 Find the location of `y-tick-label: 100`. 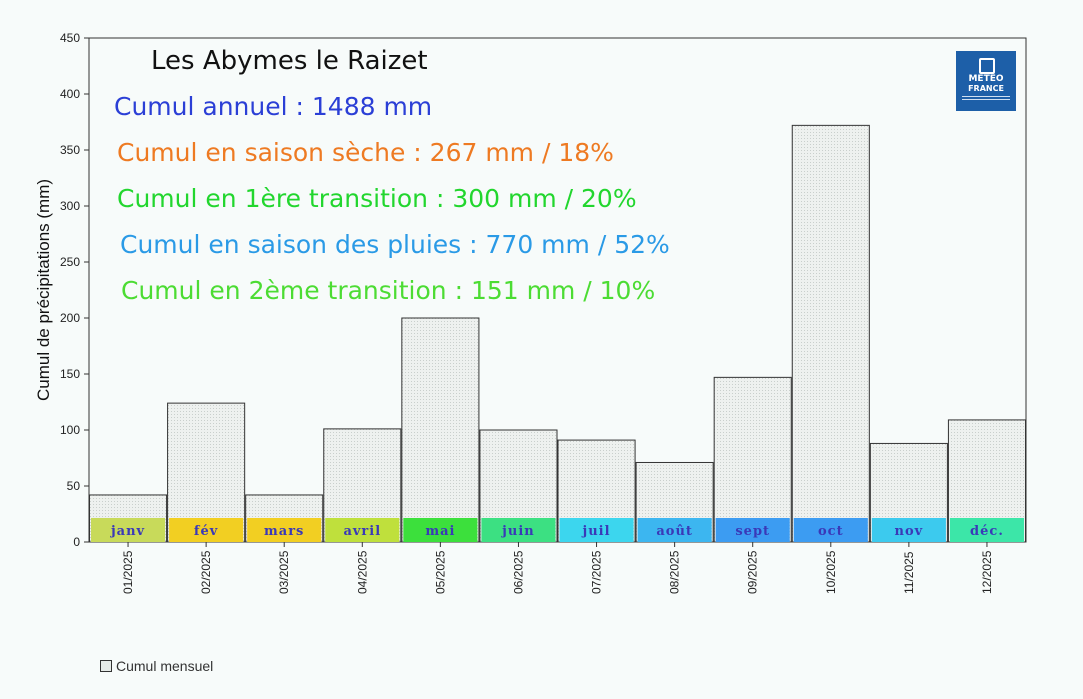

y-tick-label: 100 is located at coordinates (70, 430).